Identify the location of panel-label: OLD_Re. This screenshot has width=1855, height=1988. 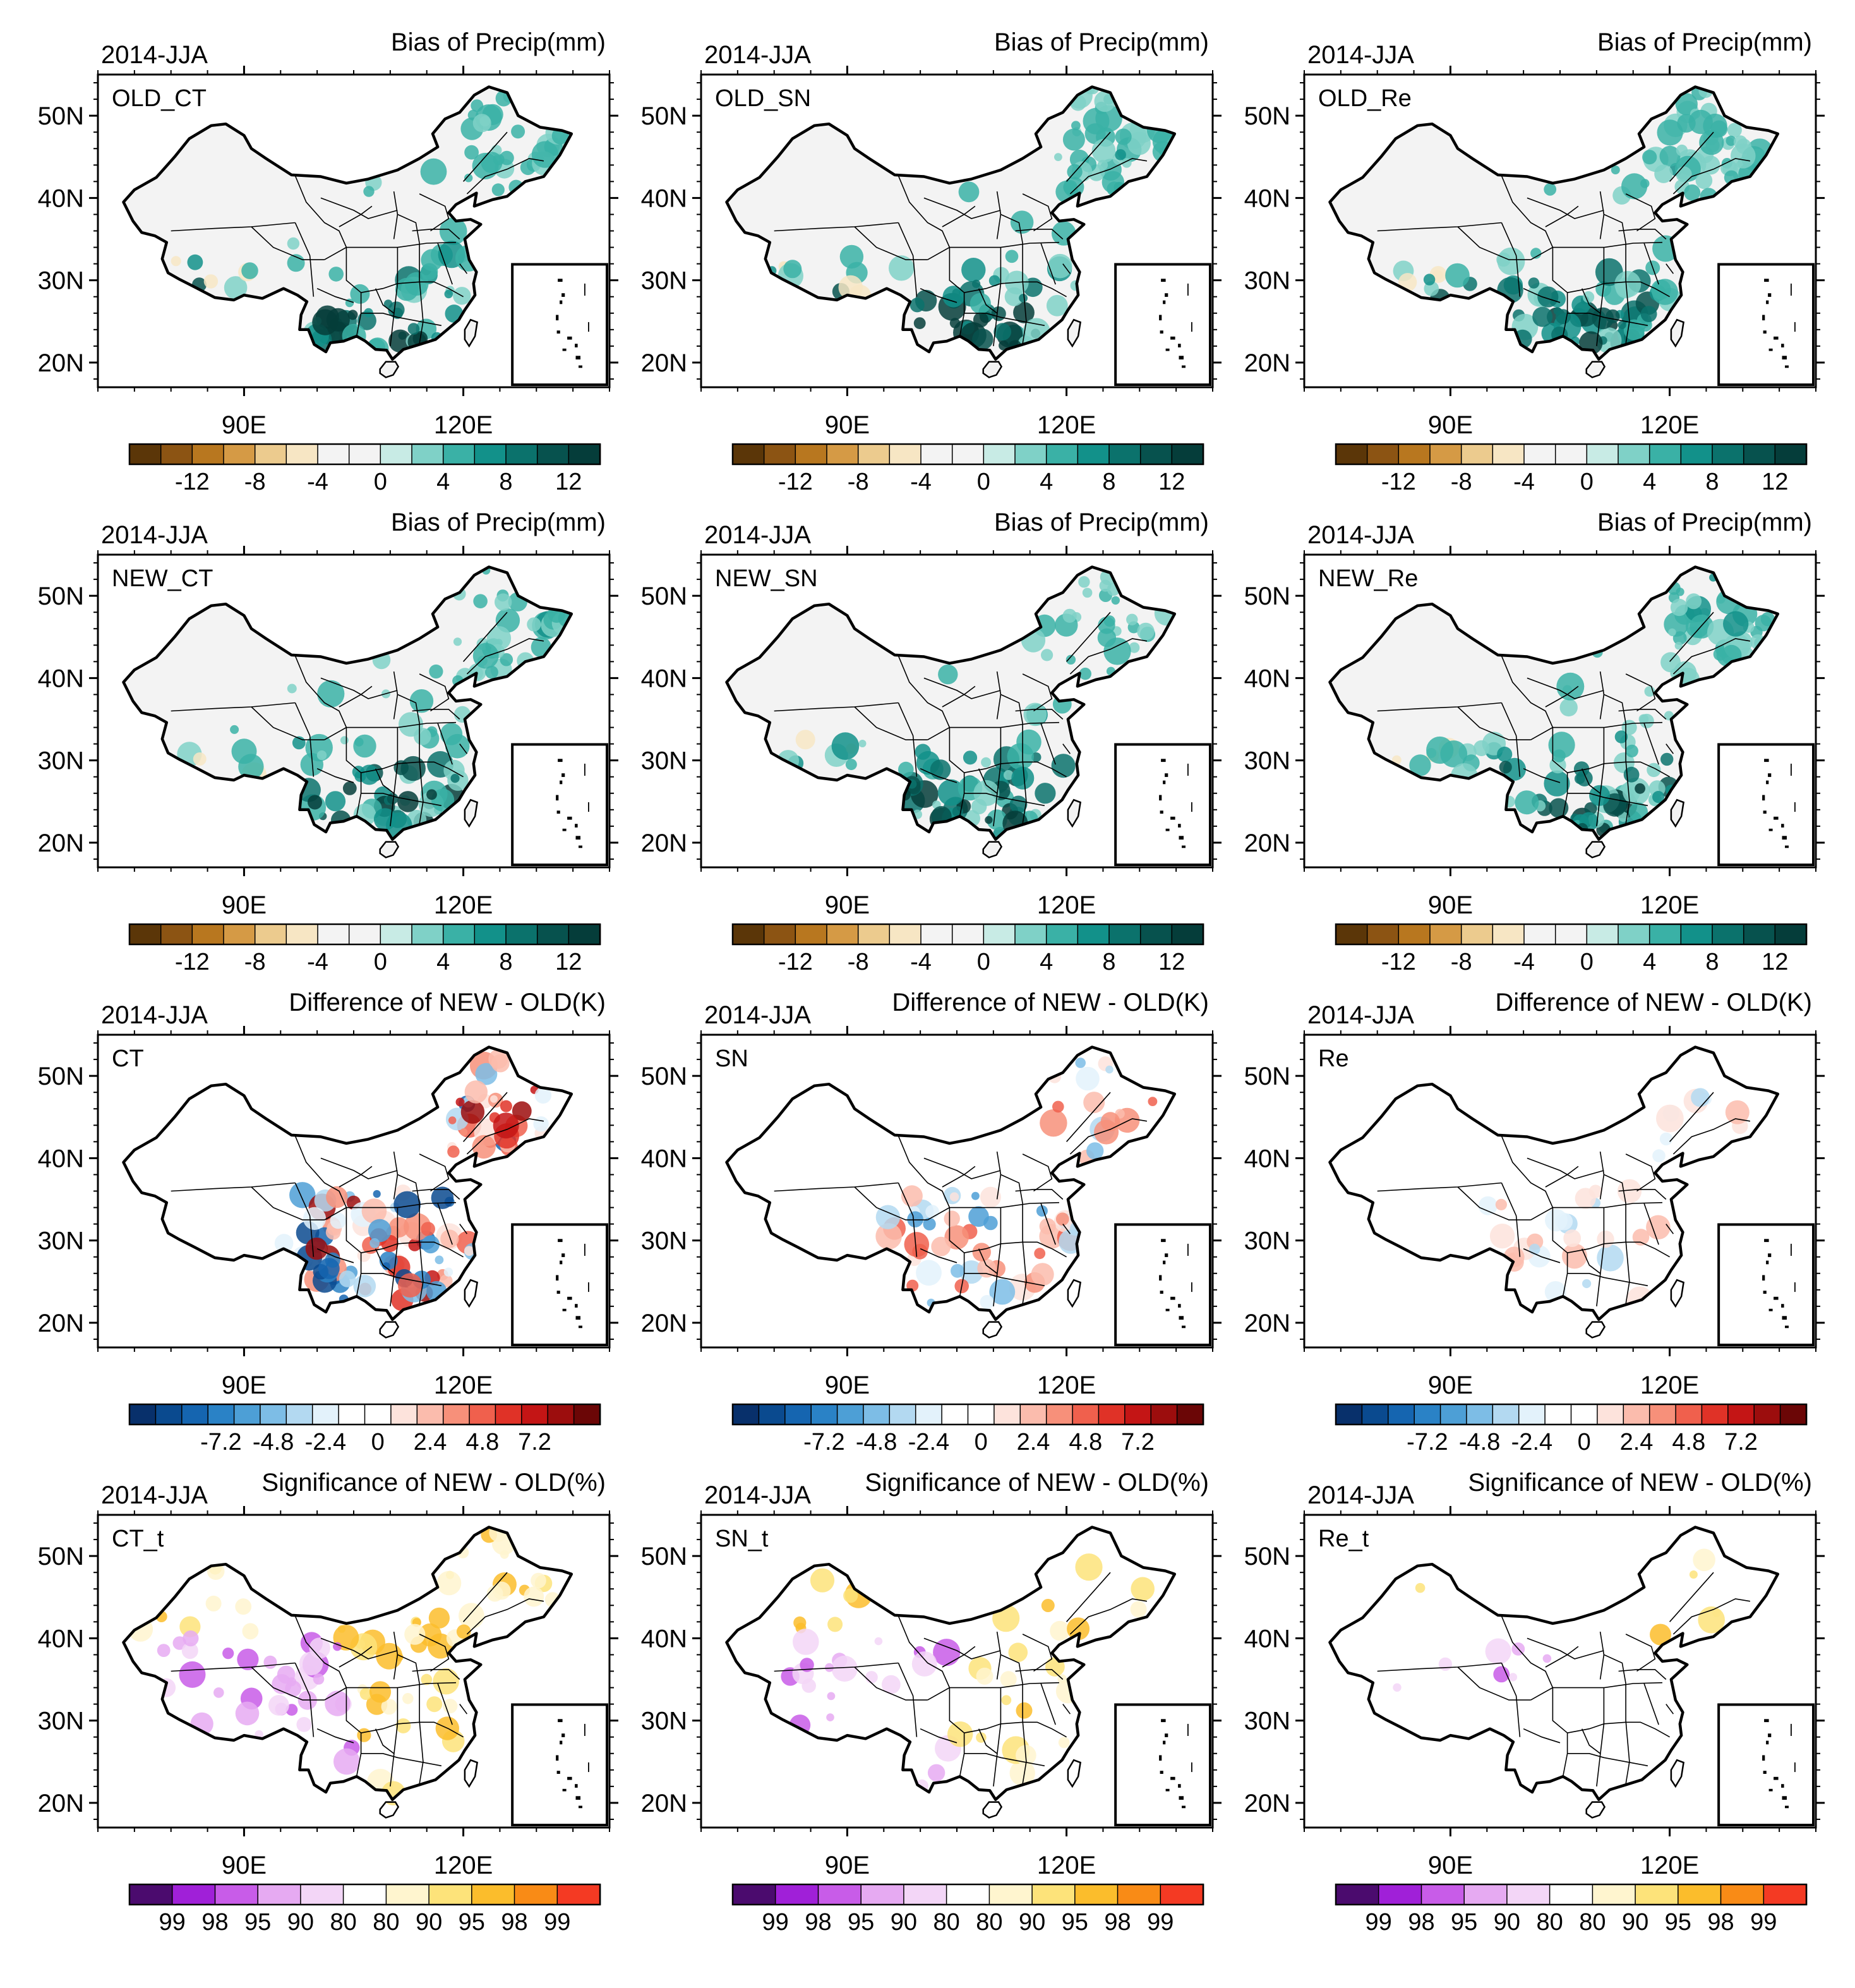
(1365, 98).